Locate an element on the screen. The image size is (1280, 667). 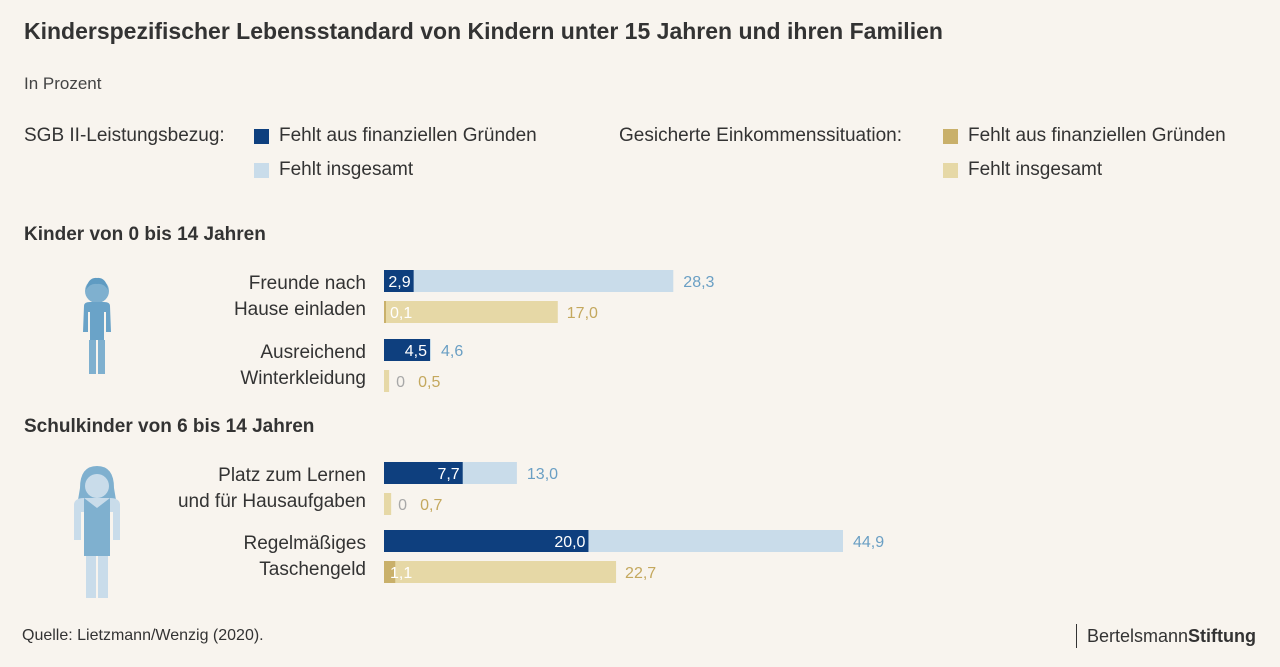
value-label-sgb-finanziell: 20,0 is located at coordinates (569, 542).